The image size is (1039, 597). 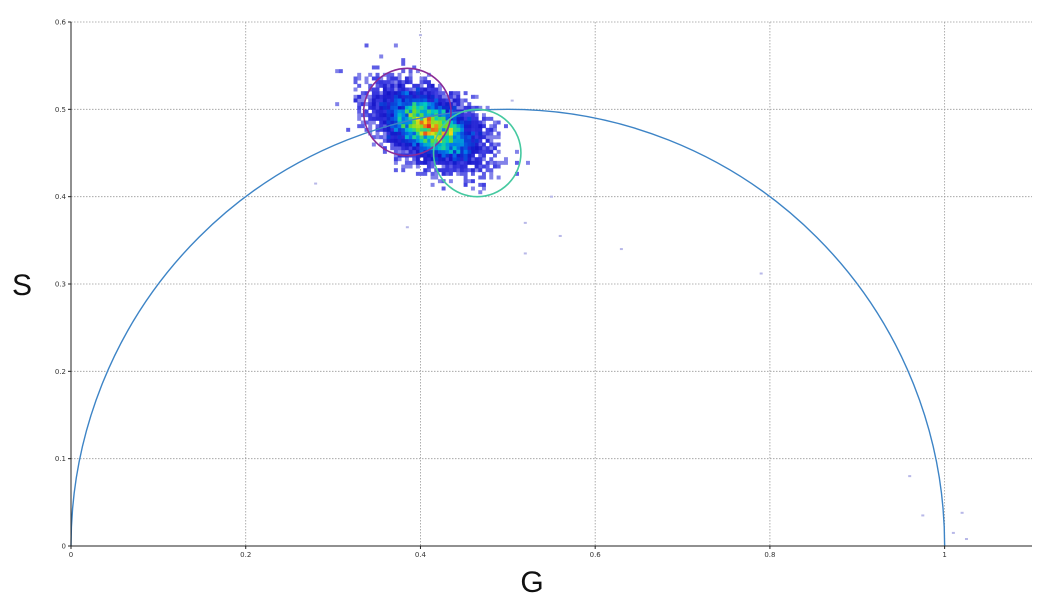 I want to click on x-tick-label-5: 1, so click(x=944, y=555).